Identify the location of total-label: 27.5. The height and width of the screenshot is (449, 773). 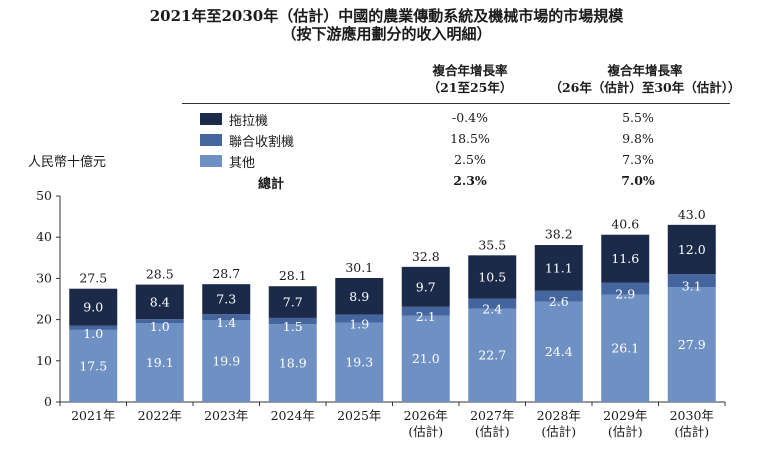
(93, 278).